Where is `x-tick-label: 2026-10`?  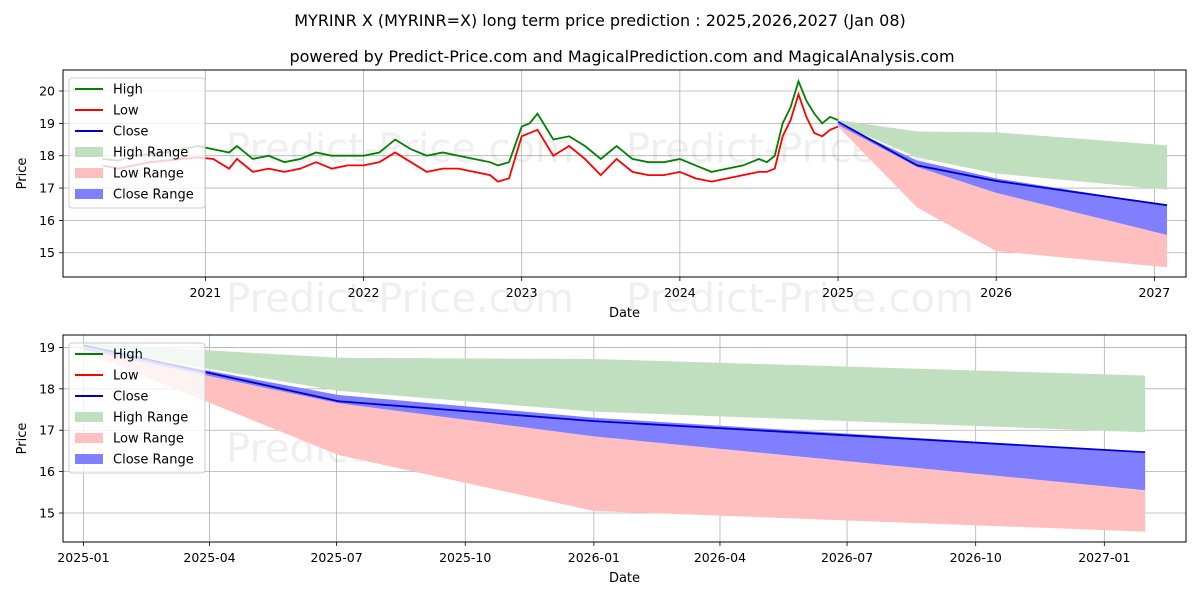 x-tick-label: 2026-10 is located at coordinates (976, 557).